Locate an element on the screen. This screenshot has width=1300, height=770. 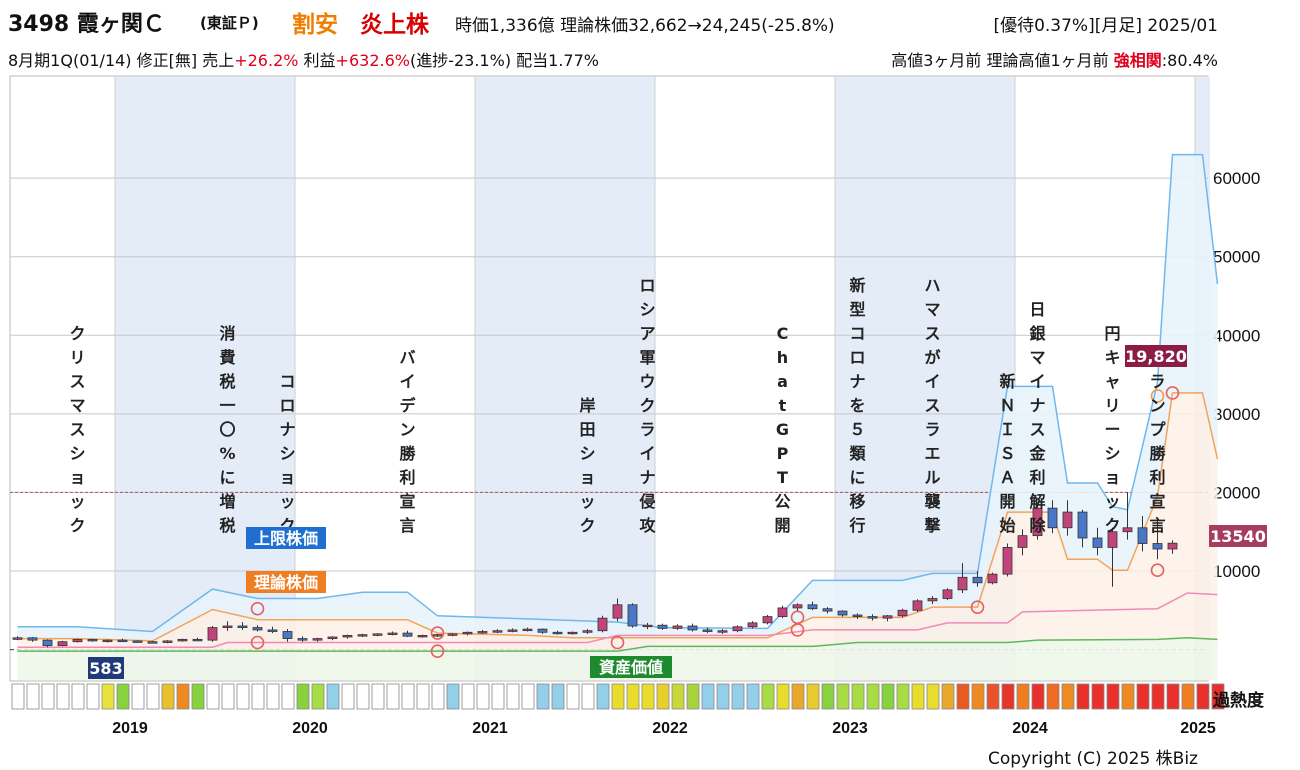
event-annotation: デ is located at coordinates (407, 405).